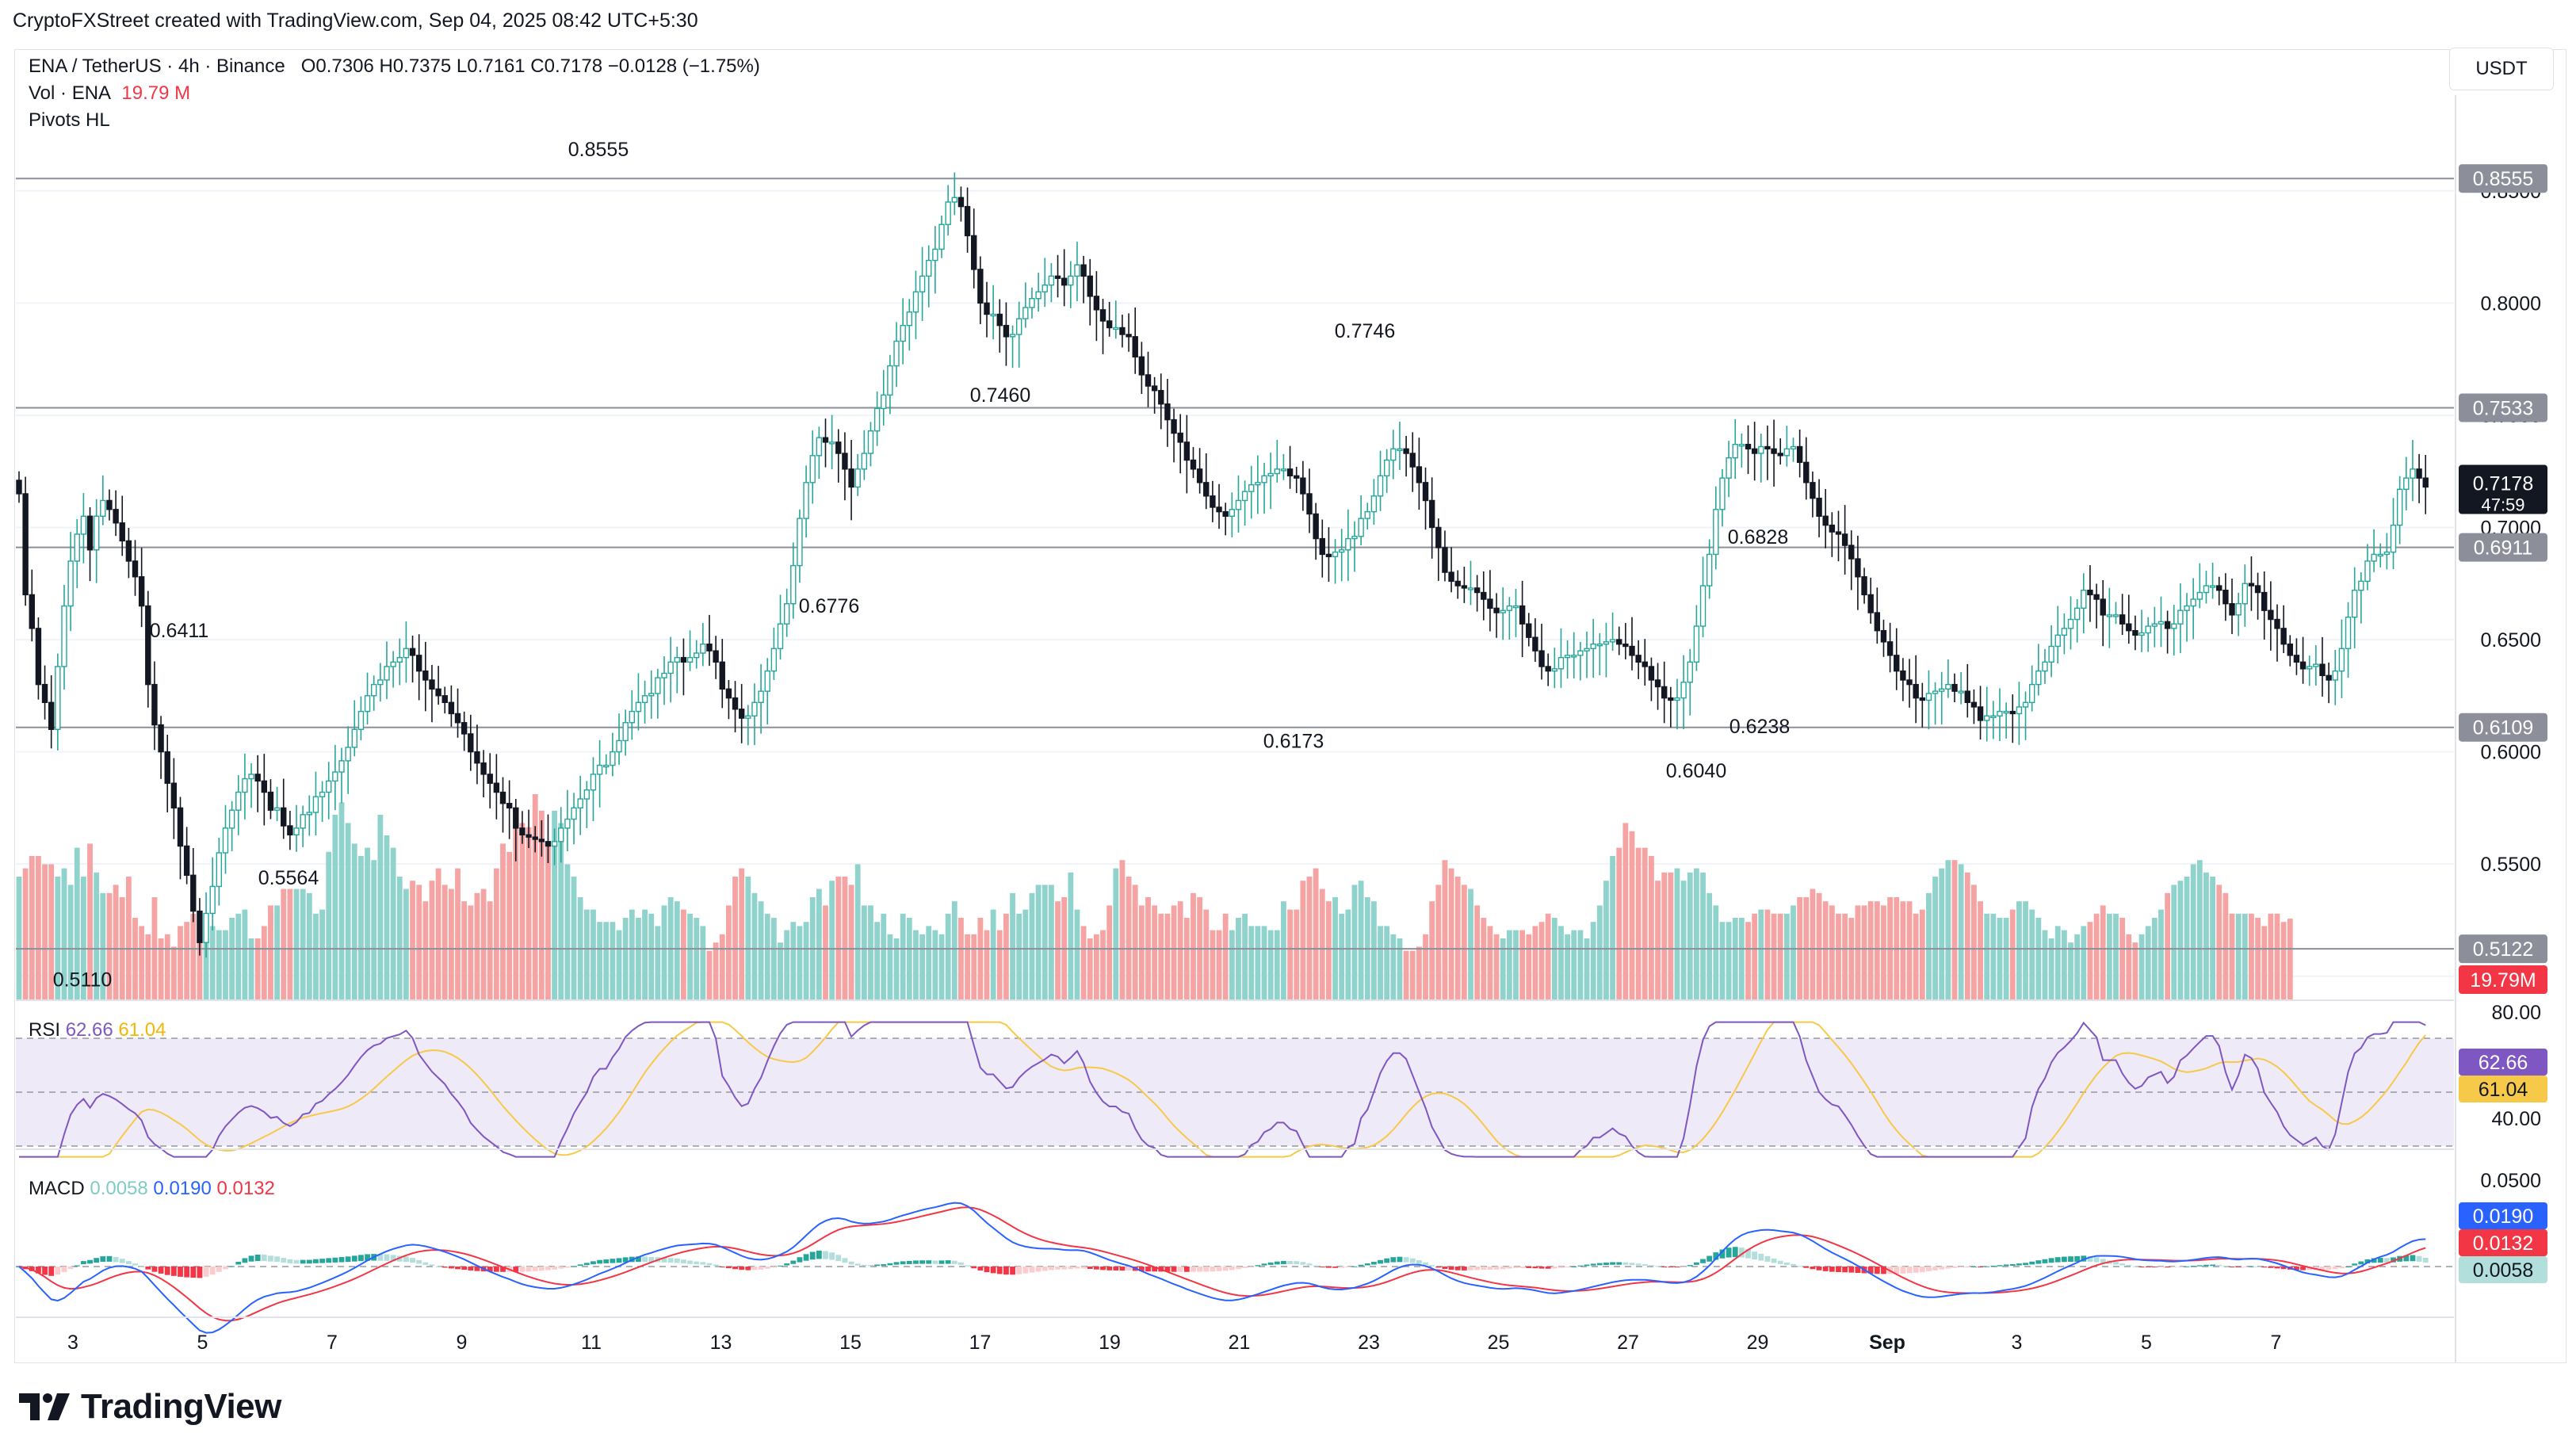 The width and height of the screenshot is (2576, 1452). What do you see at coordinates (69, 120) in the screenshot?
I see `pivots-legend: Pivots HL` at bounding box center [69, 120].